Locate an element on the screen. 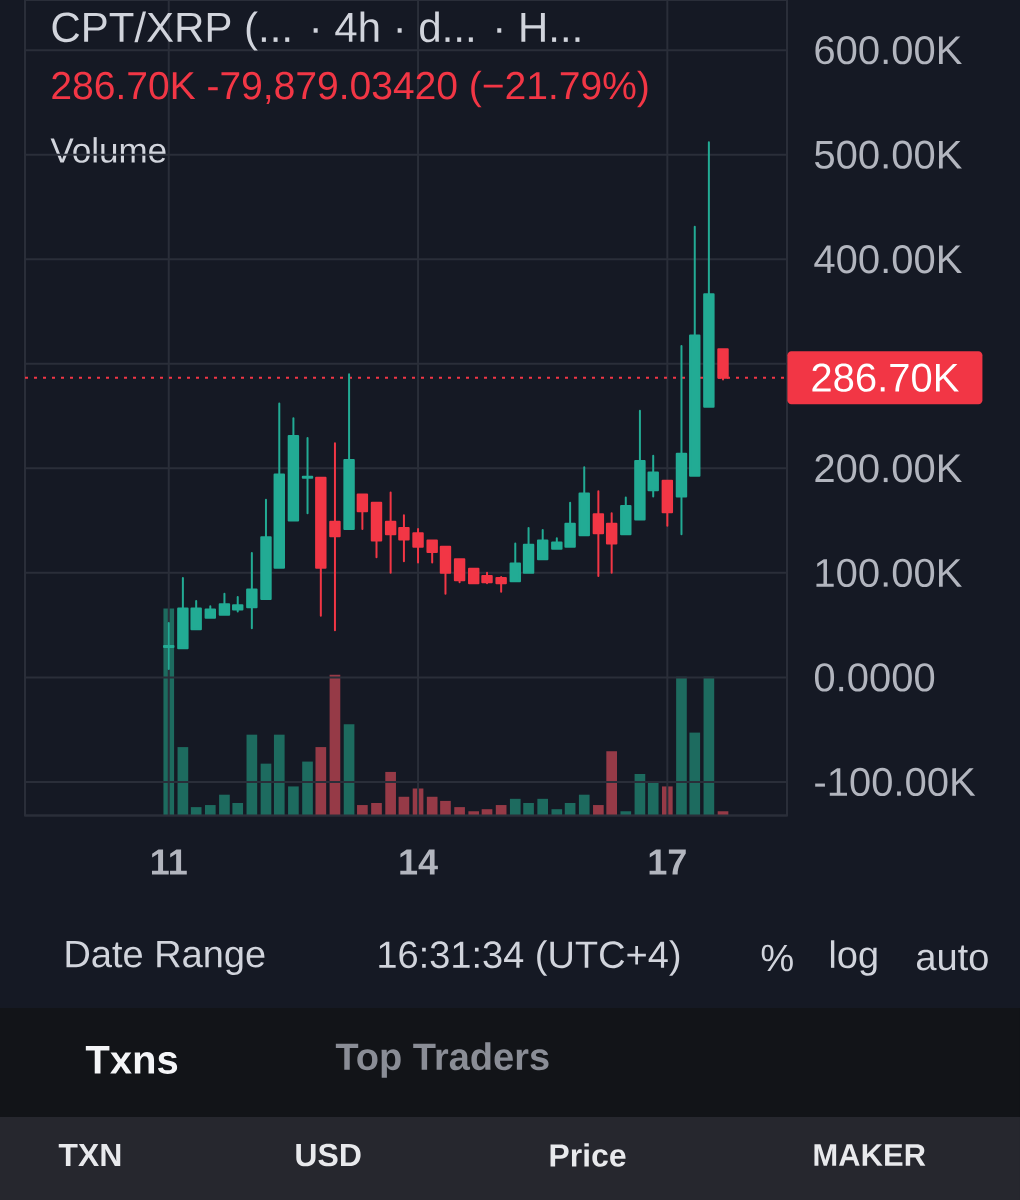 The image size is (1020, 1200). x-tick-label: 17 is located at coordinates (667, 862).